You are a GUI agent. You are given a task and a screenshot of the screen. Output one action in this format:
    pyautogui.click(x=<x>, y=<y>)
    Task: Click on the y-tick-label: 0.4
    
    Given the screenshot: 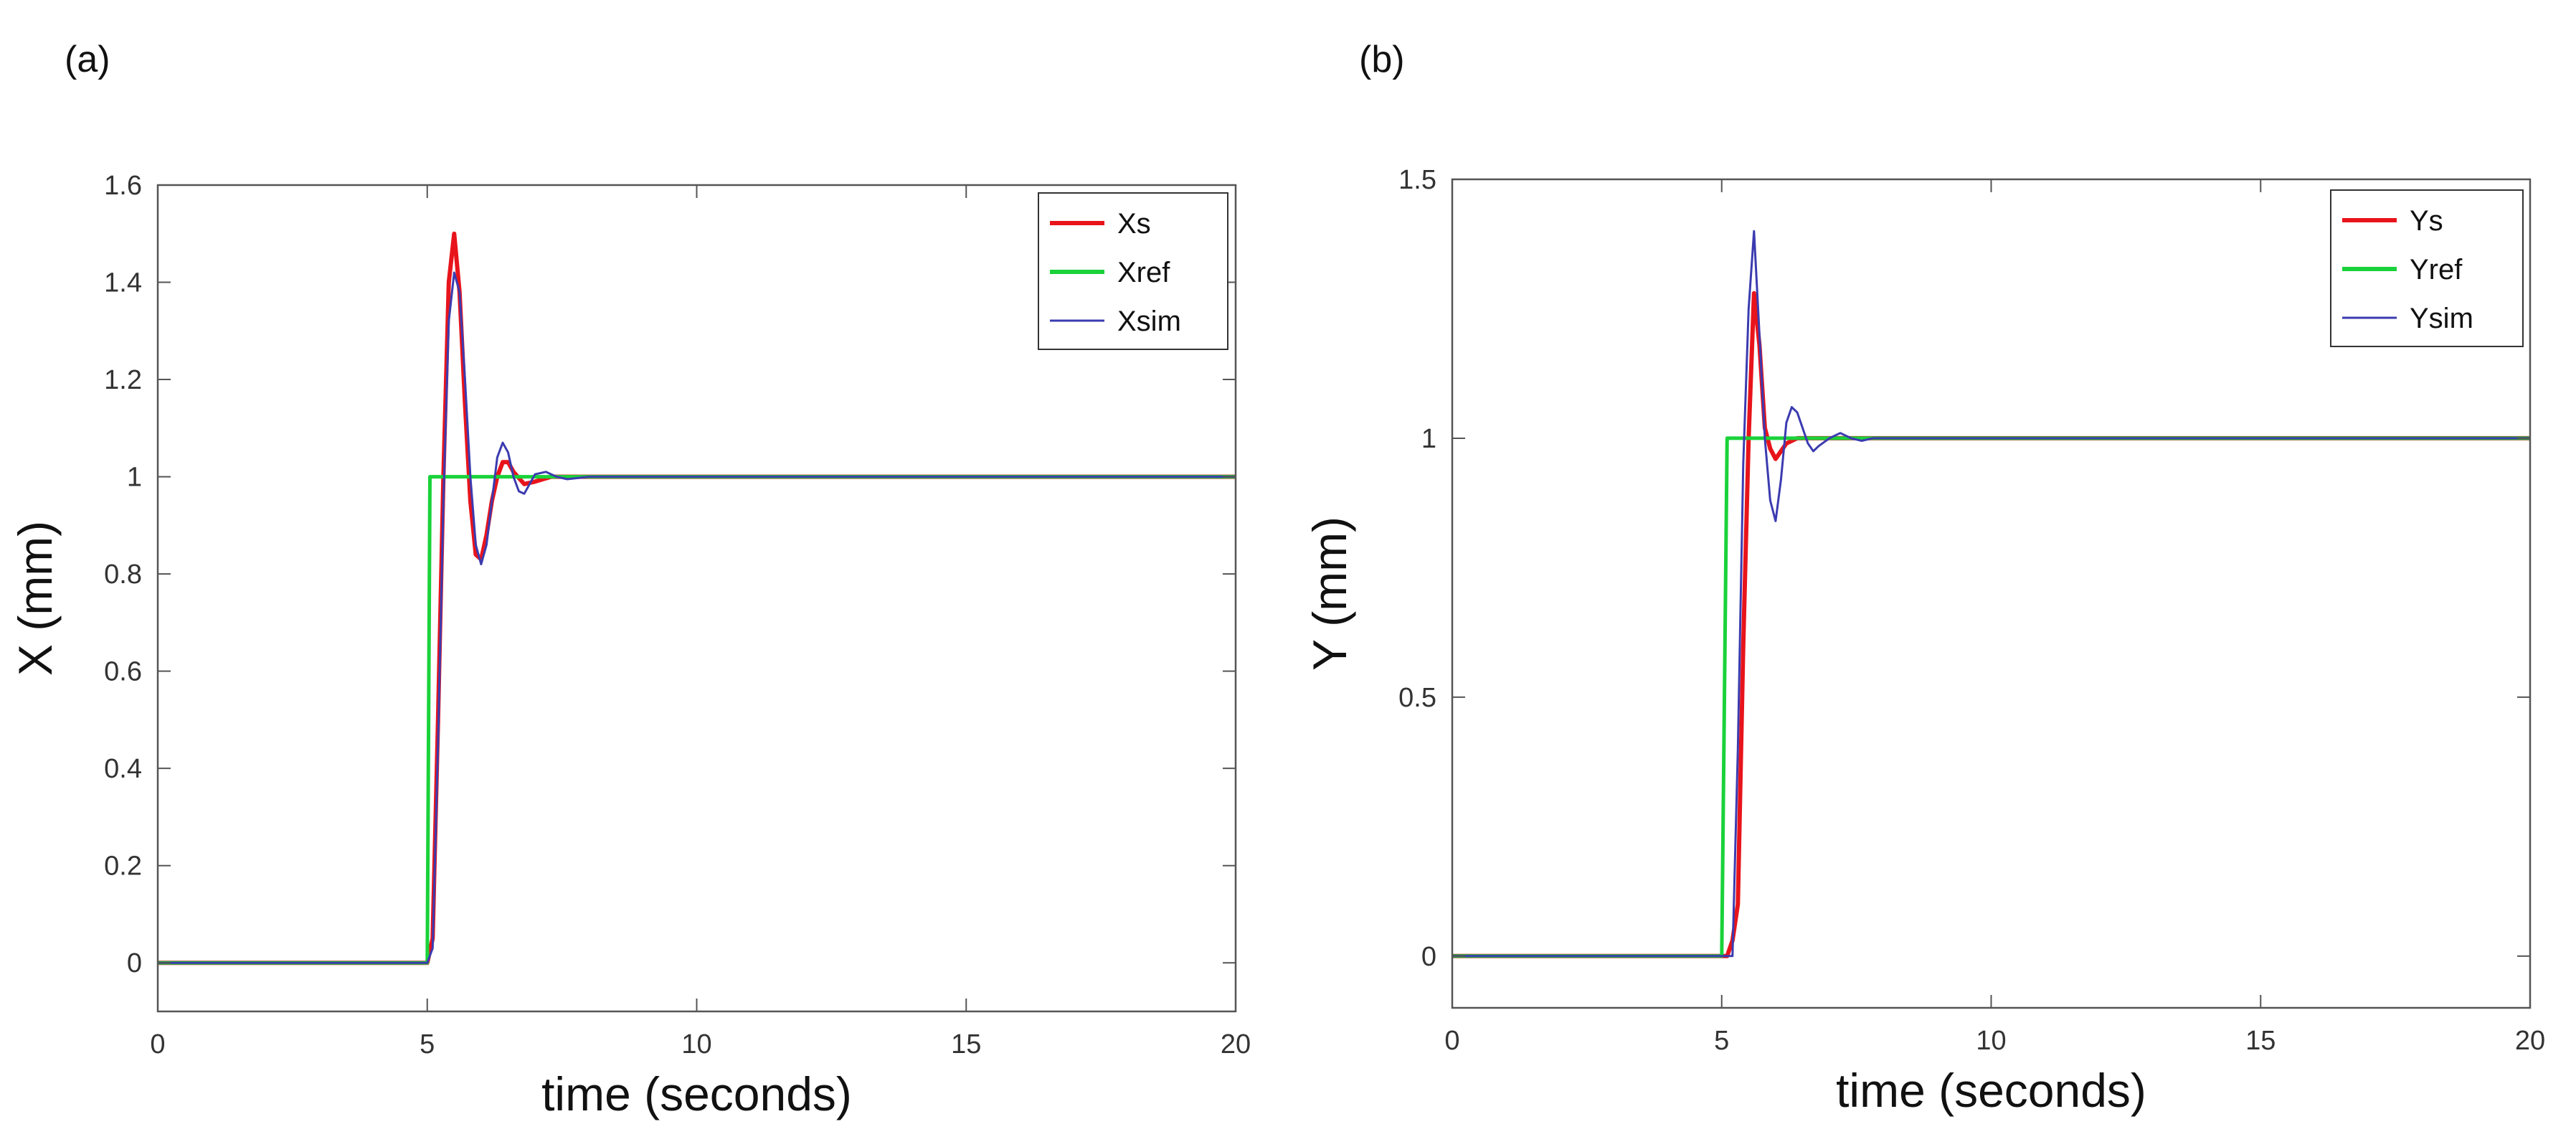 What is the action you would take?
    pyautogui.click(x=123, y=769)
    